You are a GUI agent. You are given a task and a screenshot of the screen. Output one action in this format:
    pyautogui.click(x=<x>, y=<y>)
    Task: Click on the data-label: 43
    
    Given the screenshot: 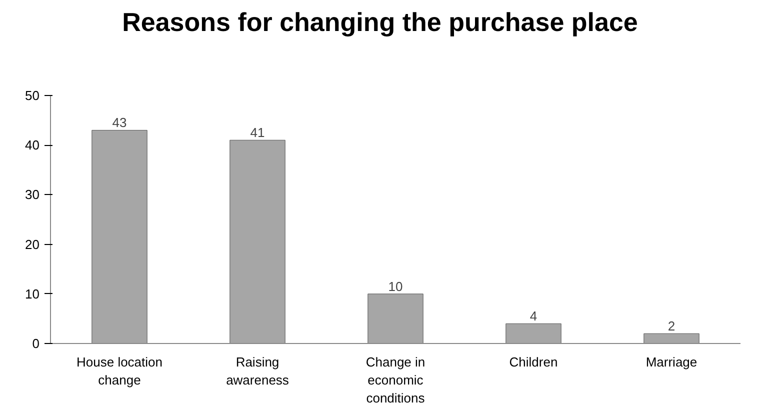 What is the action you would take?
    pyautogui.click(x=119, y=122)
    